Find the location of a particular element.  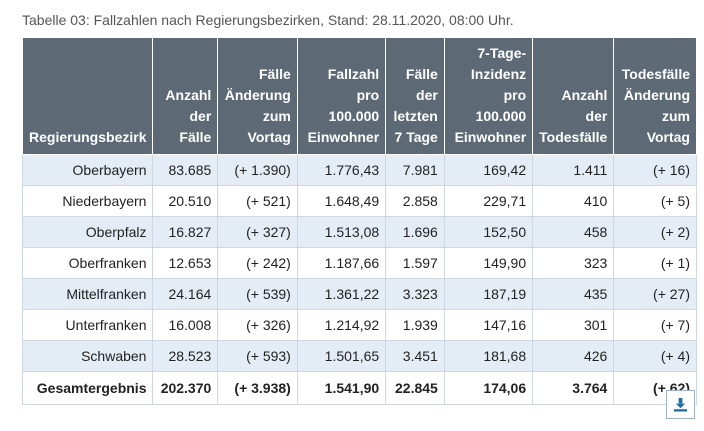

col-header-line: zum Vortag is located at coordinates (668, 126).